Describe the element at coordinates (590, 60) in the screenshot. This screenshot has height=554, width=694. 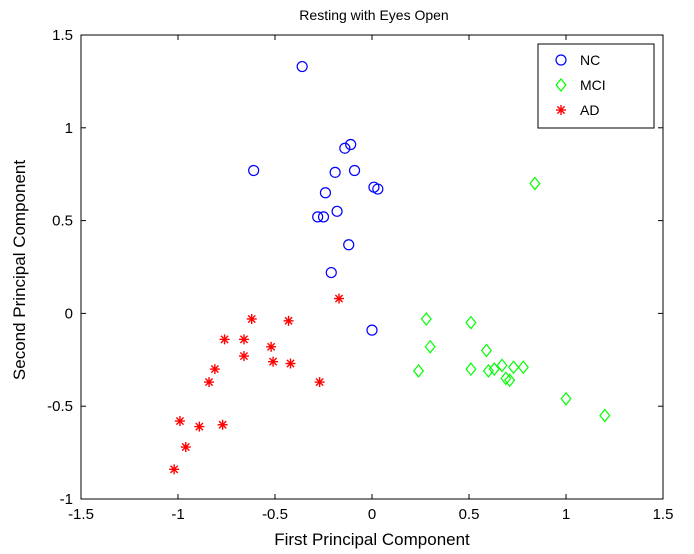
I see `legend-label-nc: NC` at that location.